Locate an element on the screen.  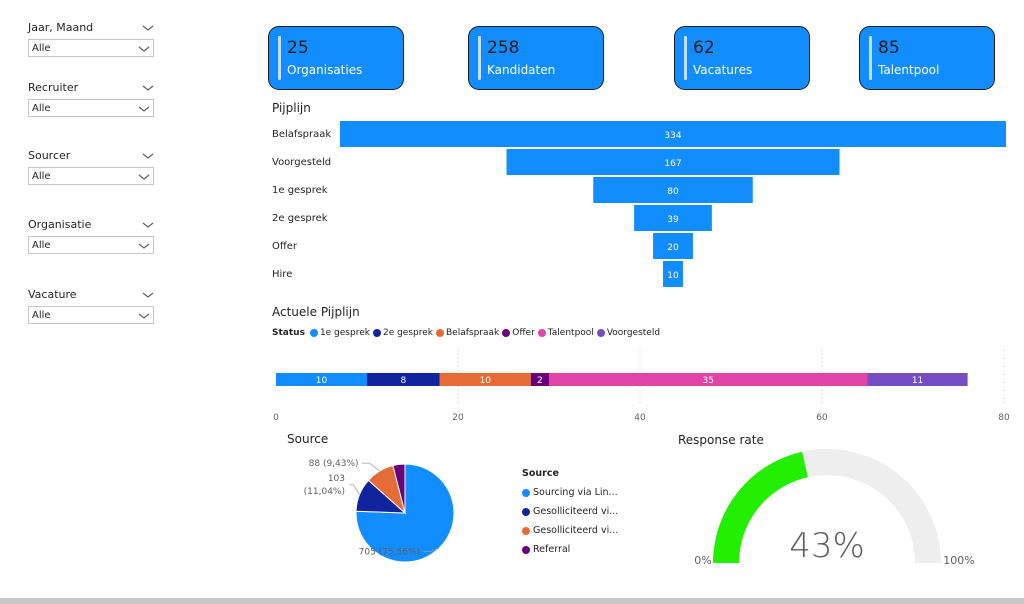
legend-item: 1e gesprek is located at coordinates (339, 333).